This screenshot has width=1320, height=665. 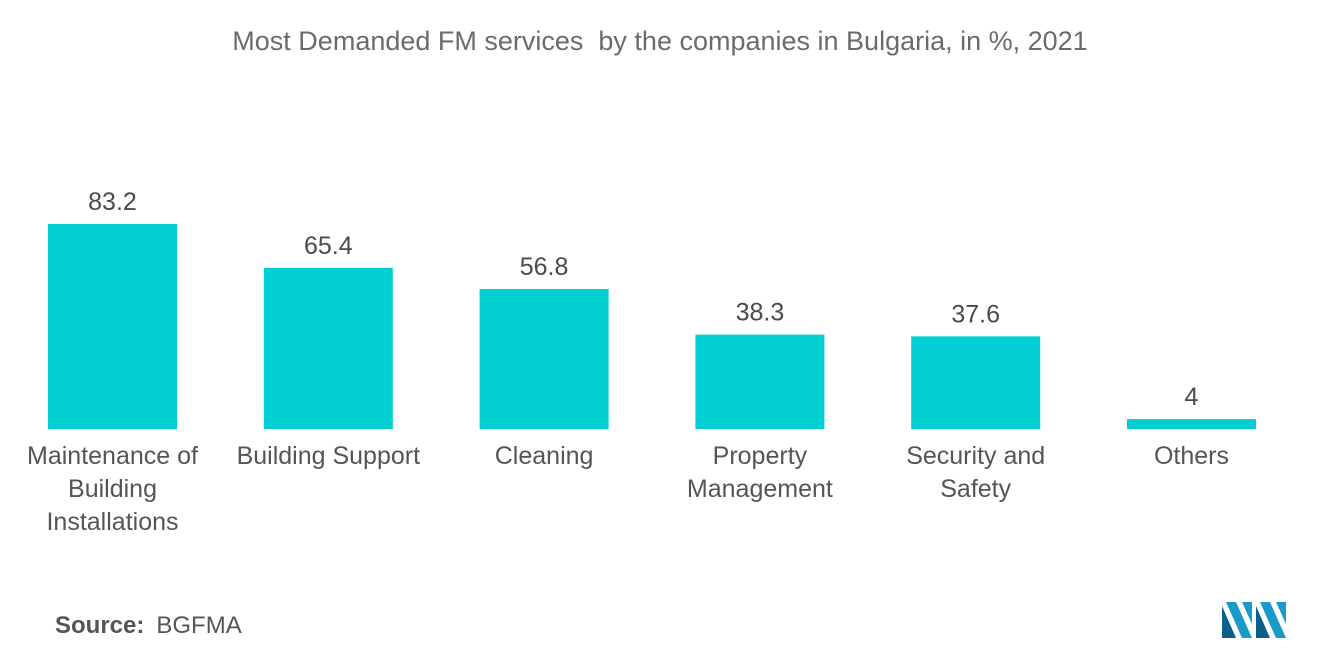 I want to click on value-label-3: 38.3, so click(x=760, y=313).